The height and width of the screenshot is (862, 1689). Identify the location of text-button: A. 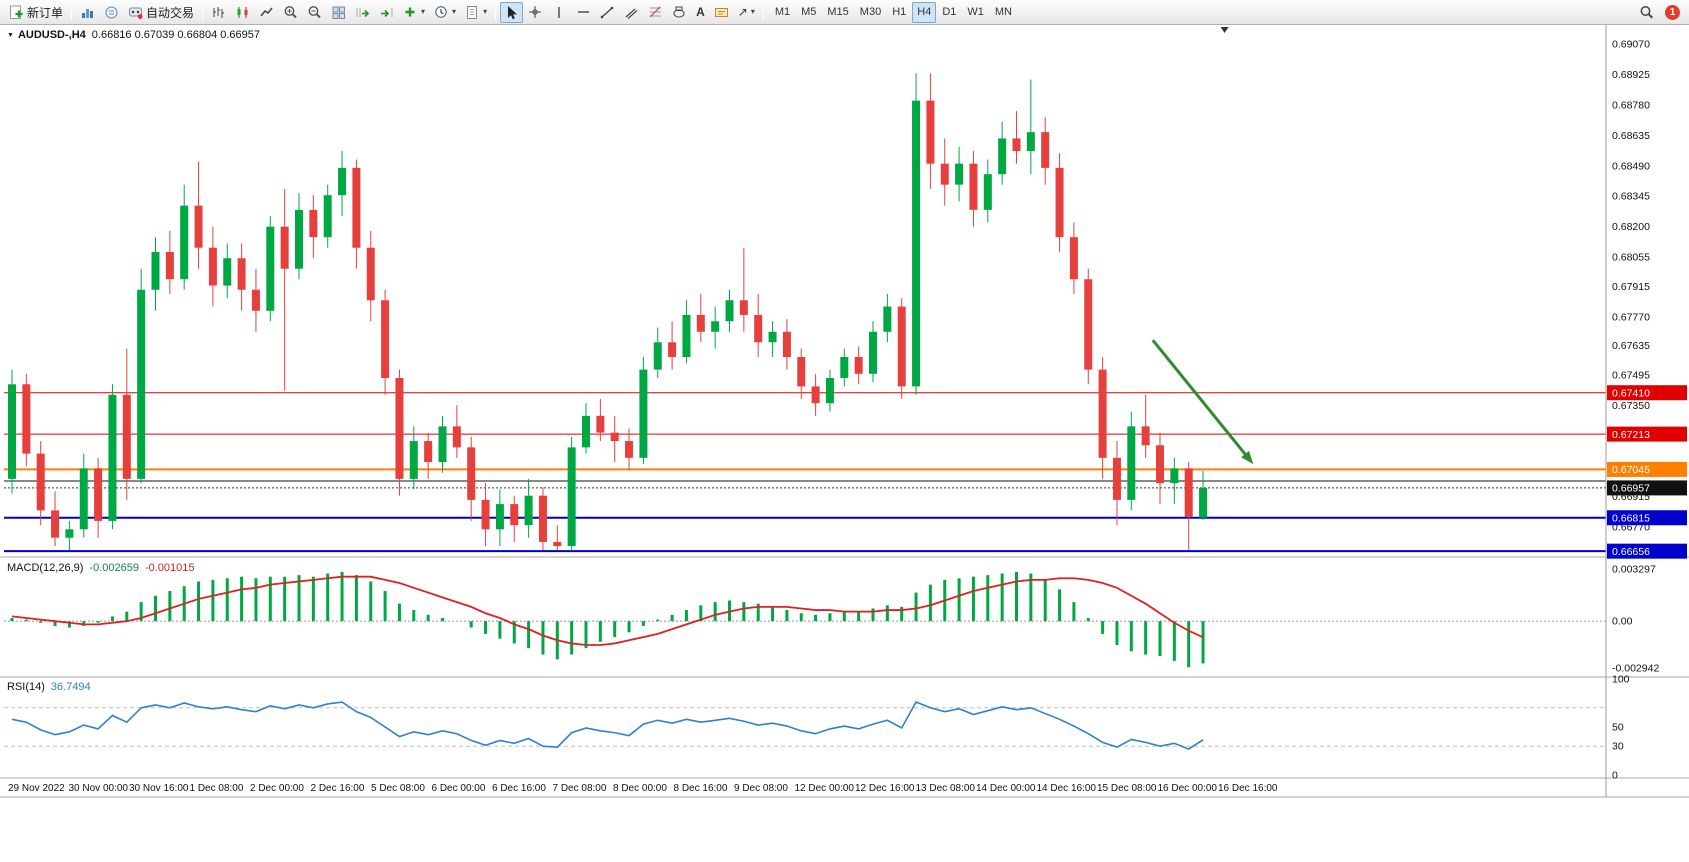
(700, 12).